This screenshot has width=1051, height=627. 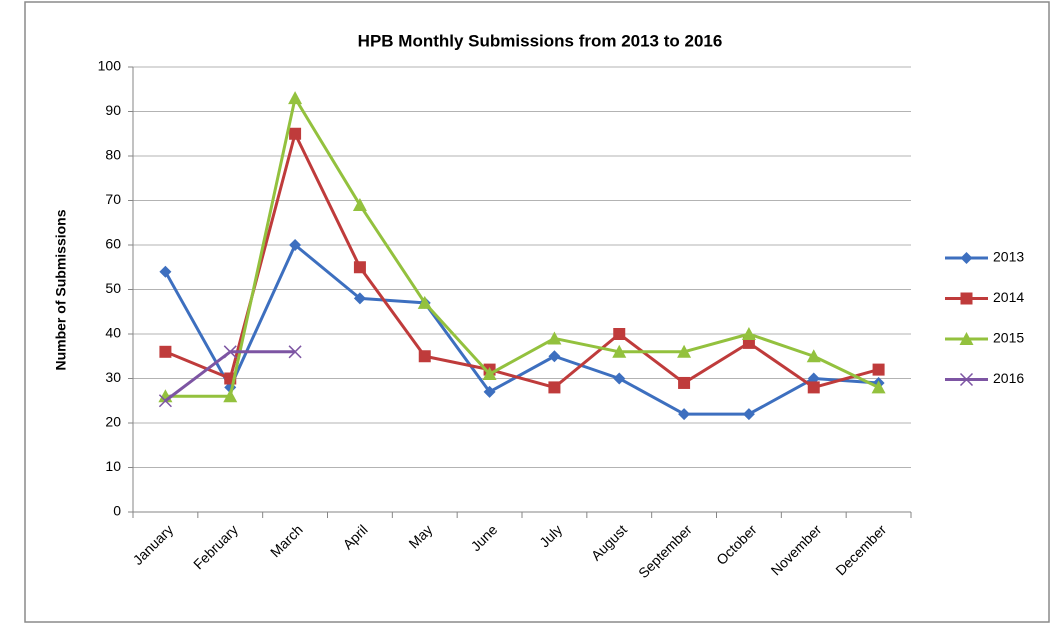 What do you see at coordinates (113, 244) in the screenshot?
I see `y-tick-label: 60` at bounding box center [113, 244].